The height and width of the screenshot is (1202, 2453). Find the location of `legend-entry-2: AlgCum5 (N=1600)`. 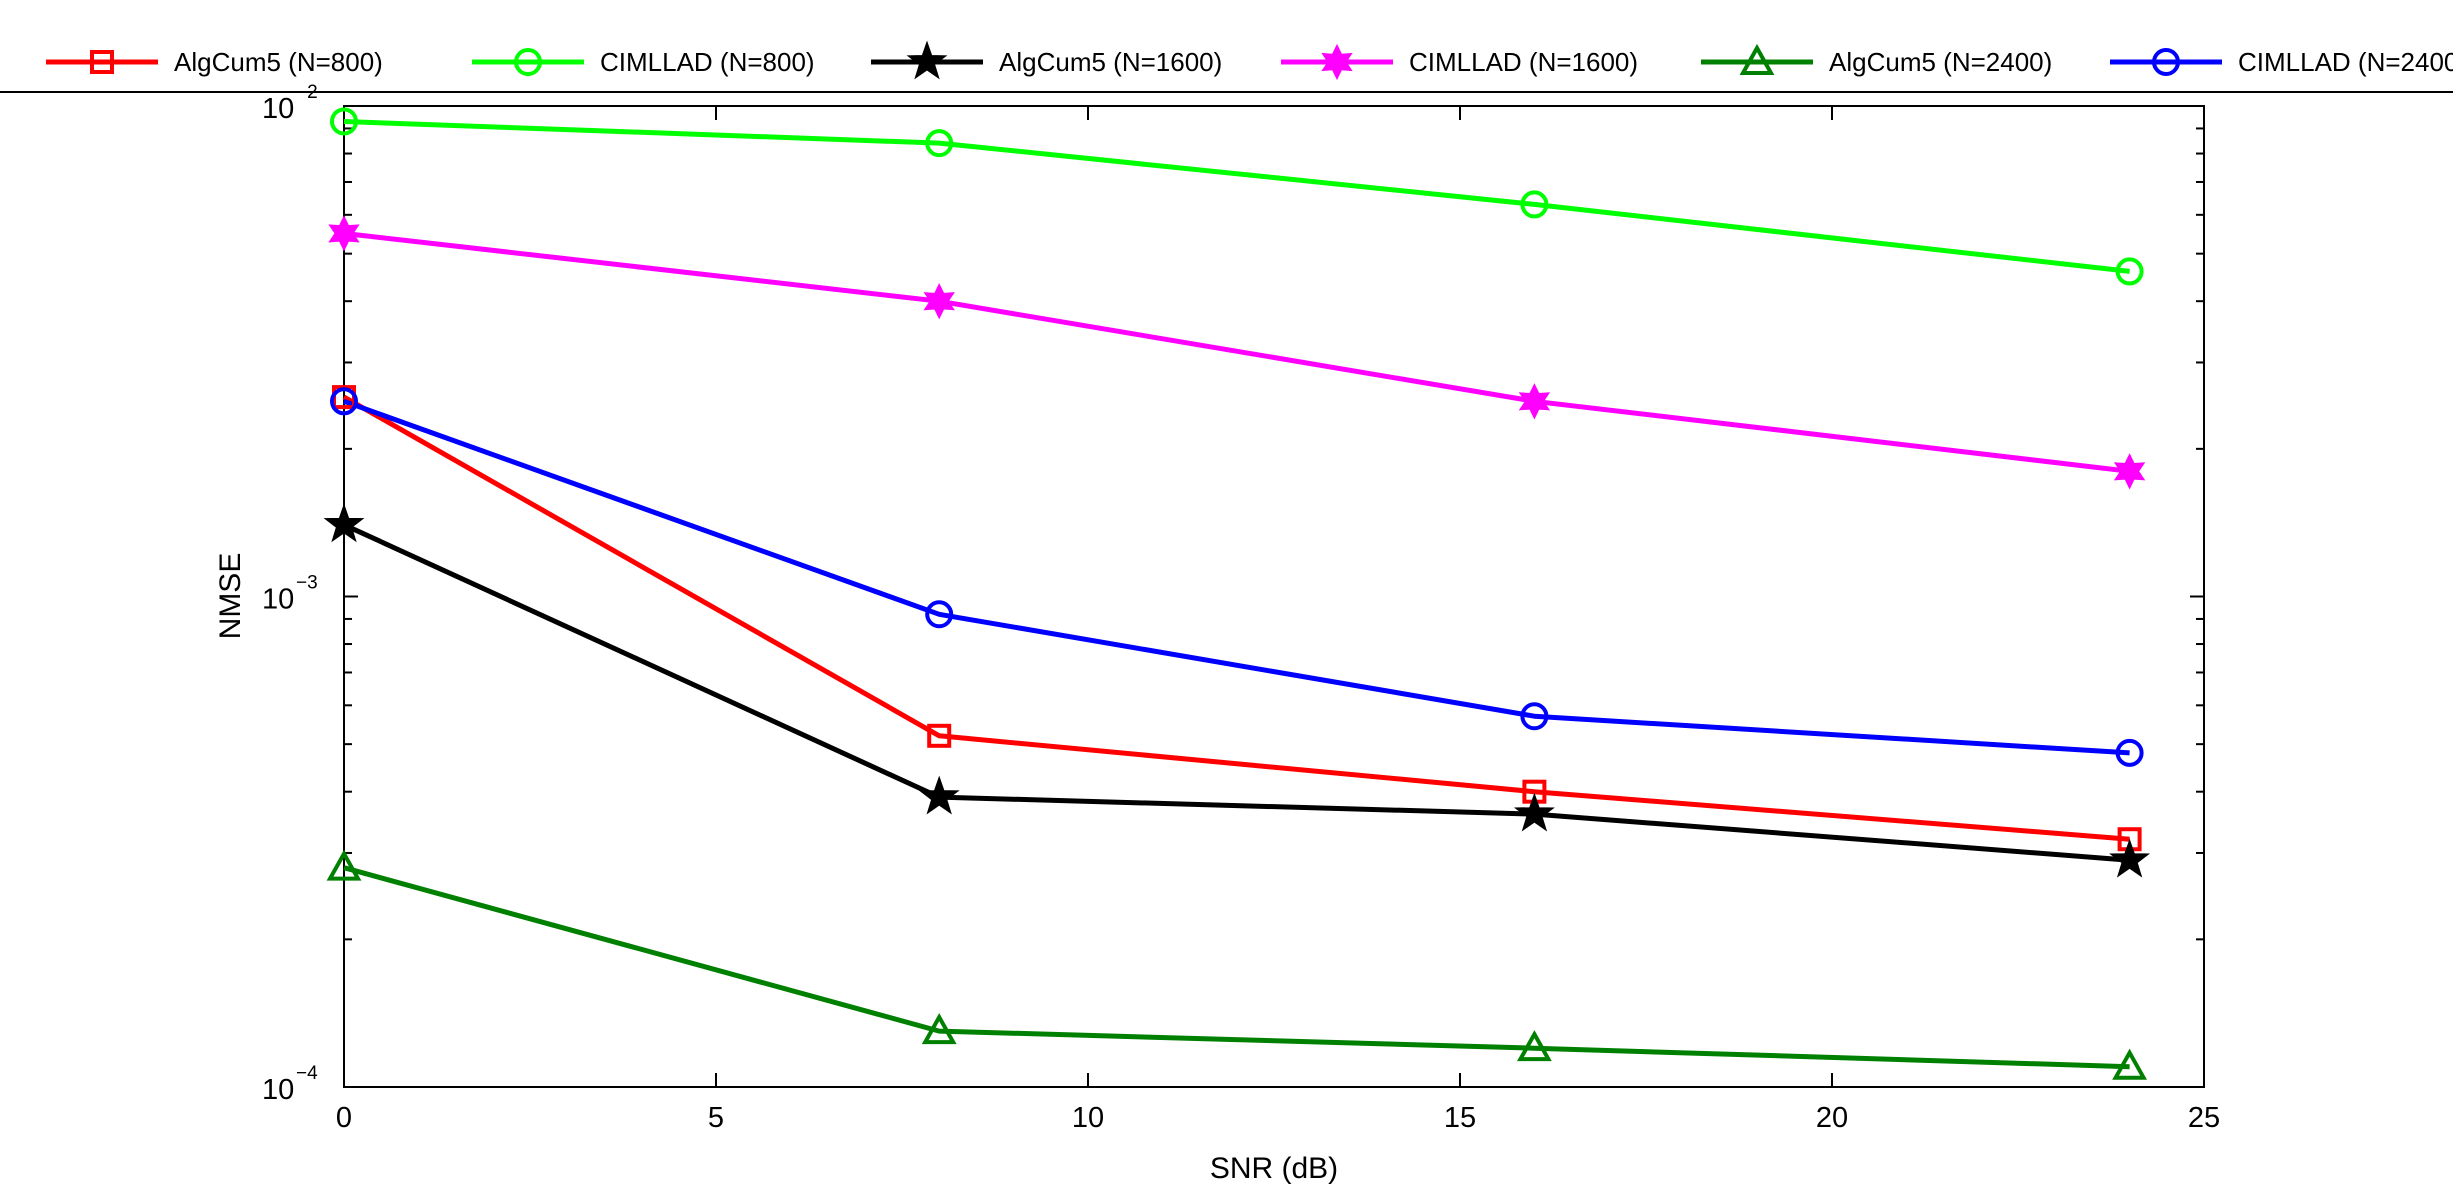

legend-entry-2: AlgCum5 (N=1600) is located at coordinates (1046, 60).